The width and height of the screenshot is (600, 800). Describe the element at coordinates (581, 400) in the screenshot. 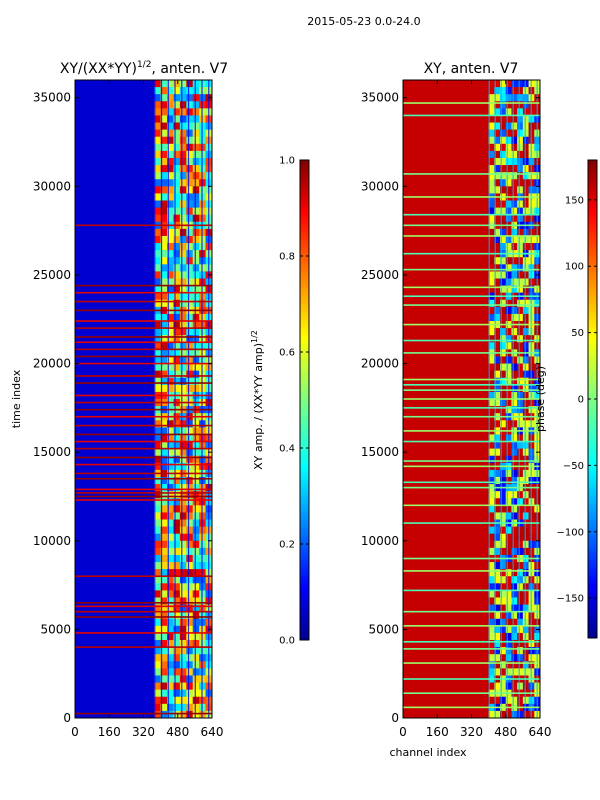

I see `colorbar-tick-label: 0` at that location.